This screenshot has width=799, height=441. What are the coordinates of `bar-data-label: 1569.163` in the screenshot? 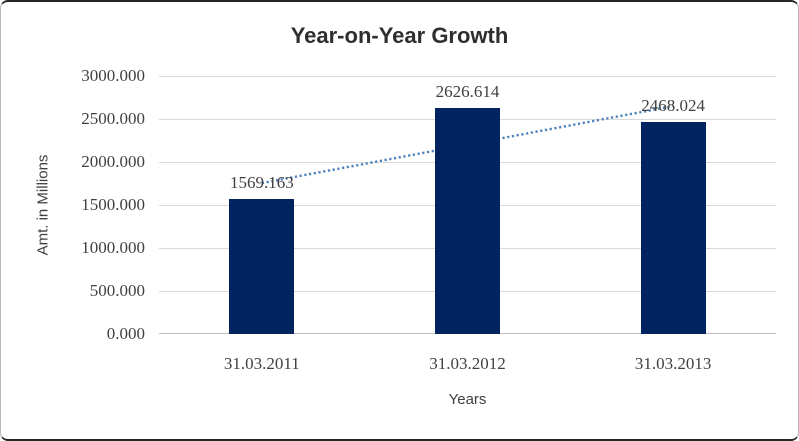 It's located at (261, 182).